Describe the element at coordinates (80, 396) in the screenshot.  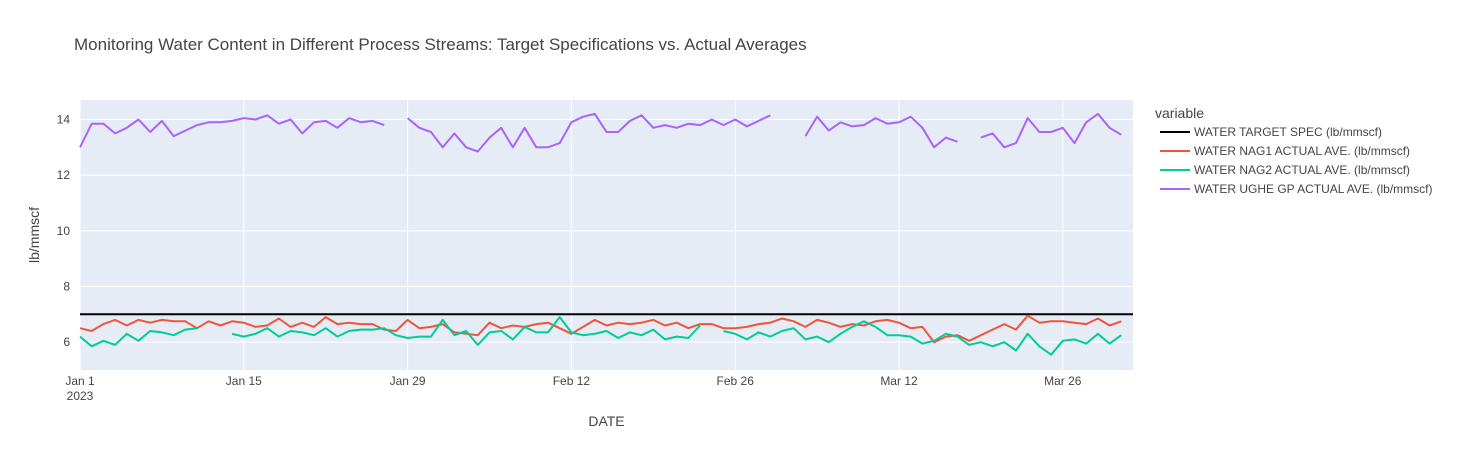
I see `x-tick-sublabel: 2023` at that location.